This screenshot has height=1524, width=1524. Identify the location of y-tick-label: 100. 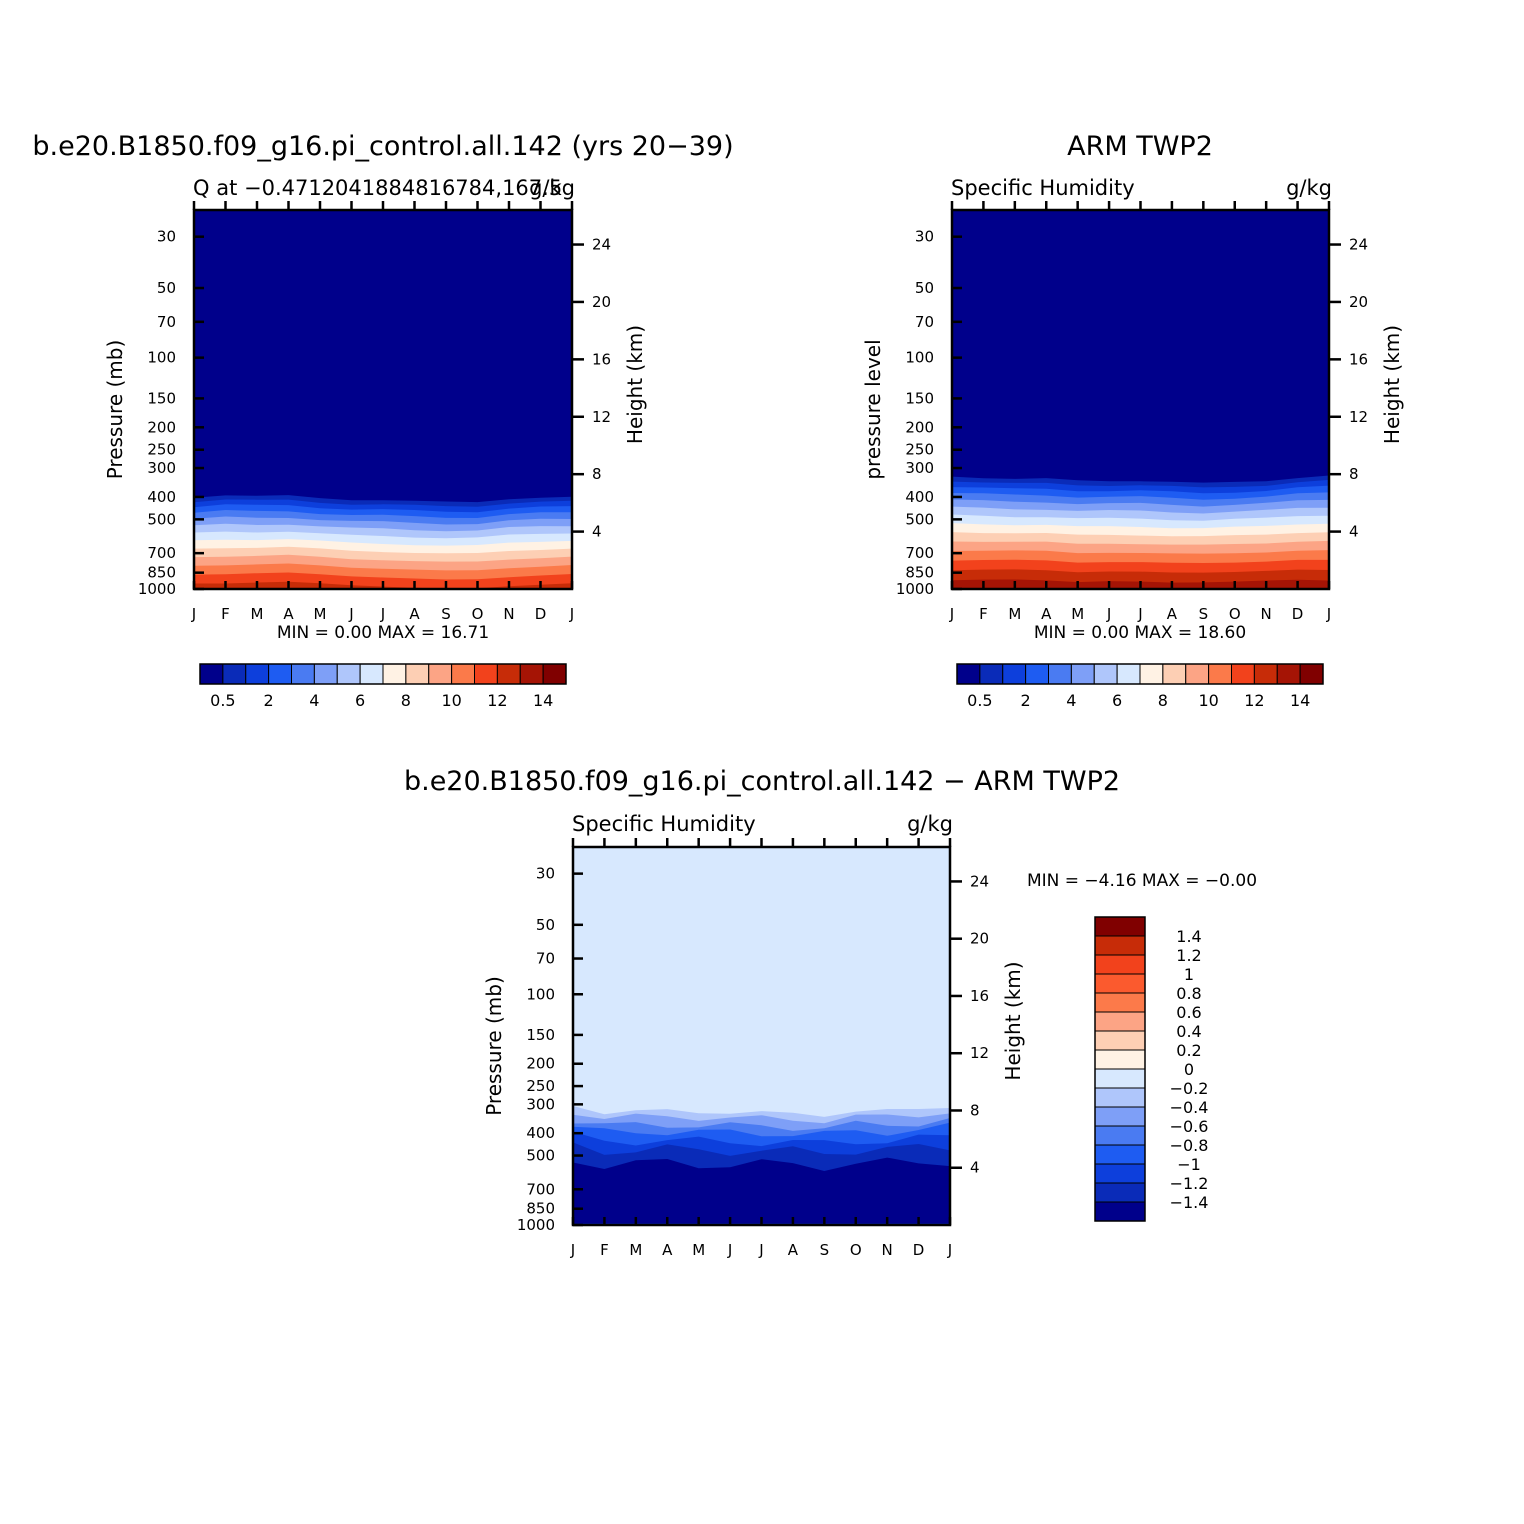
(540, 994).